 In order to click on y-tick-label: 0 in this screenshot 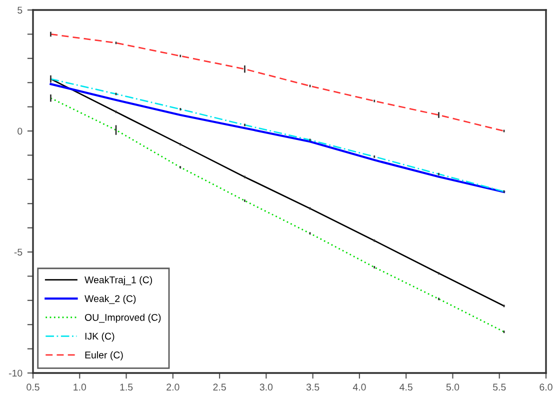, I will do `click(20, 131)`.